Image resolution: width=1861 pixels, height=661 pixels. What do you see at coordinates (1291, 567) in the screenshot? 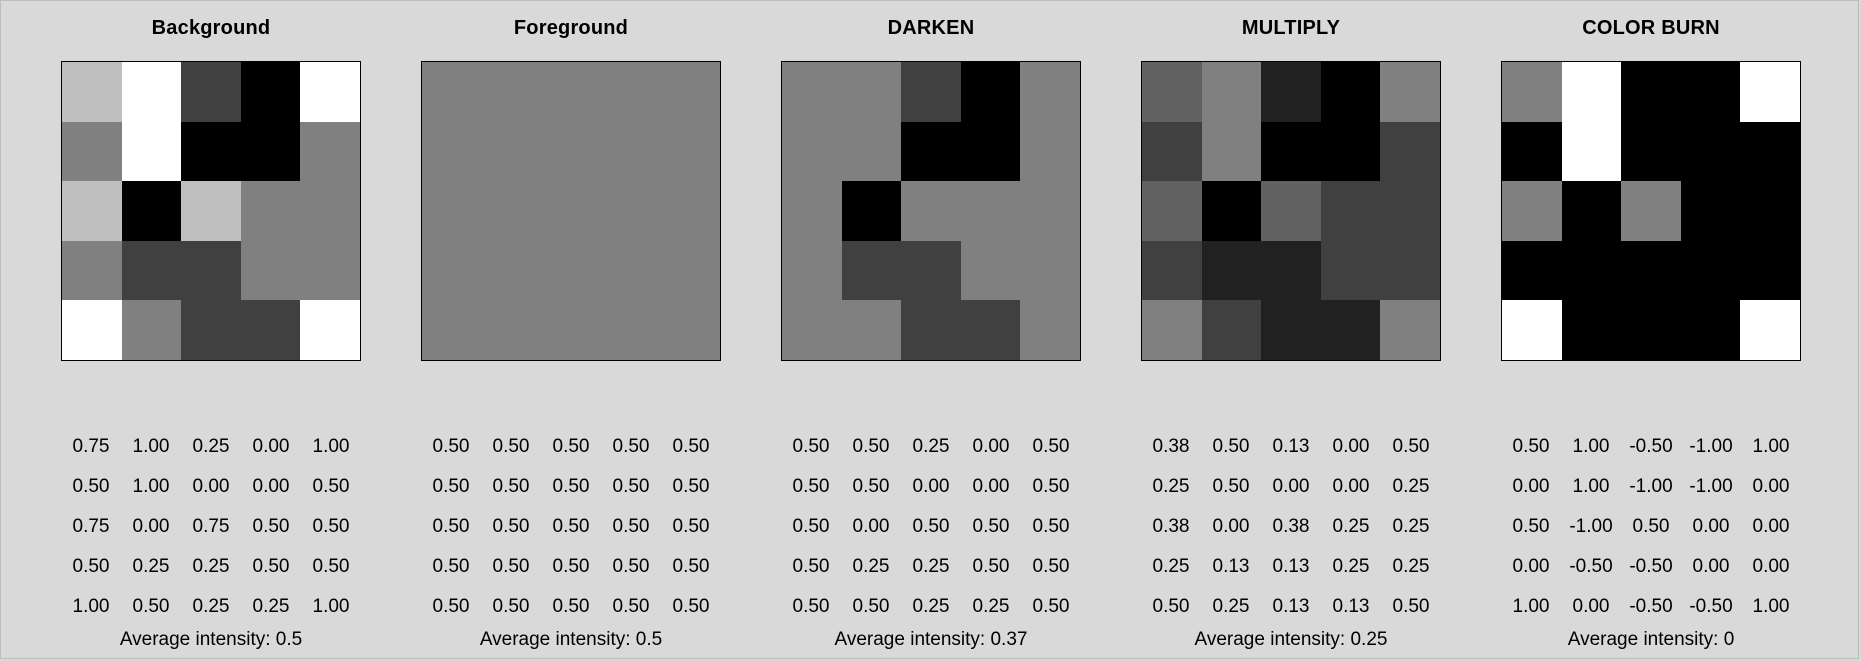
I see `value-row: 0.25 0.13 0.13 0.25 0.25` at bounding box center [1291, 567].